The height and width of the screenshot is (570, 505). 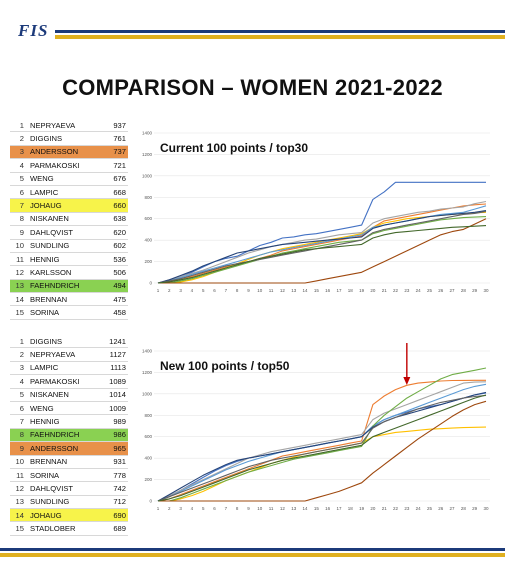 I want to click on table-row: 11 SORINA 778, so click(x=69, y=475).